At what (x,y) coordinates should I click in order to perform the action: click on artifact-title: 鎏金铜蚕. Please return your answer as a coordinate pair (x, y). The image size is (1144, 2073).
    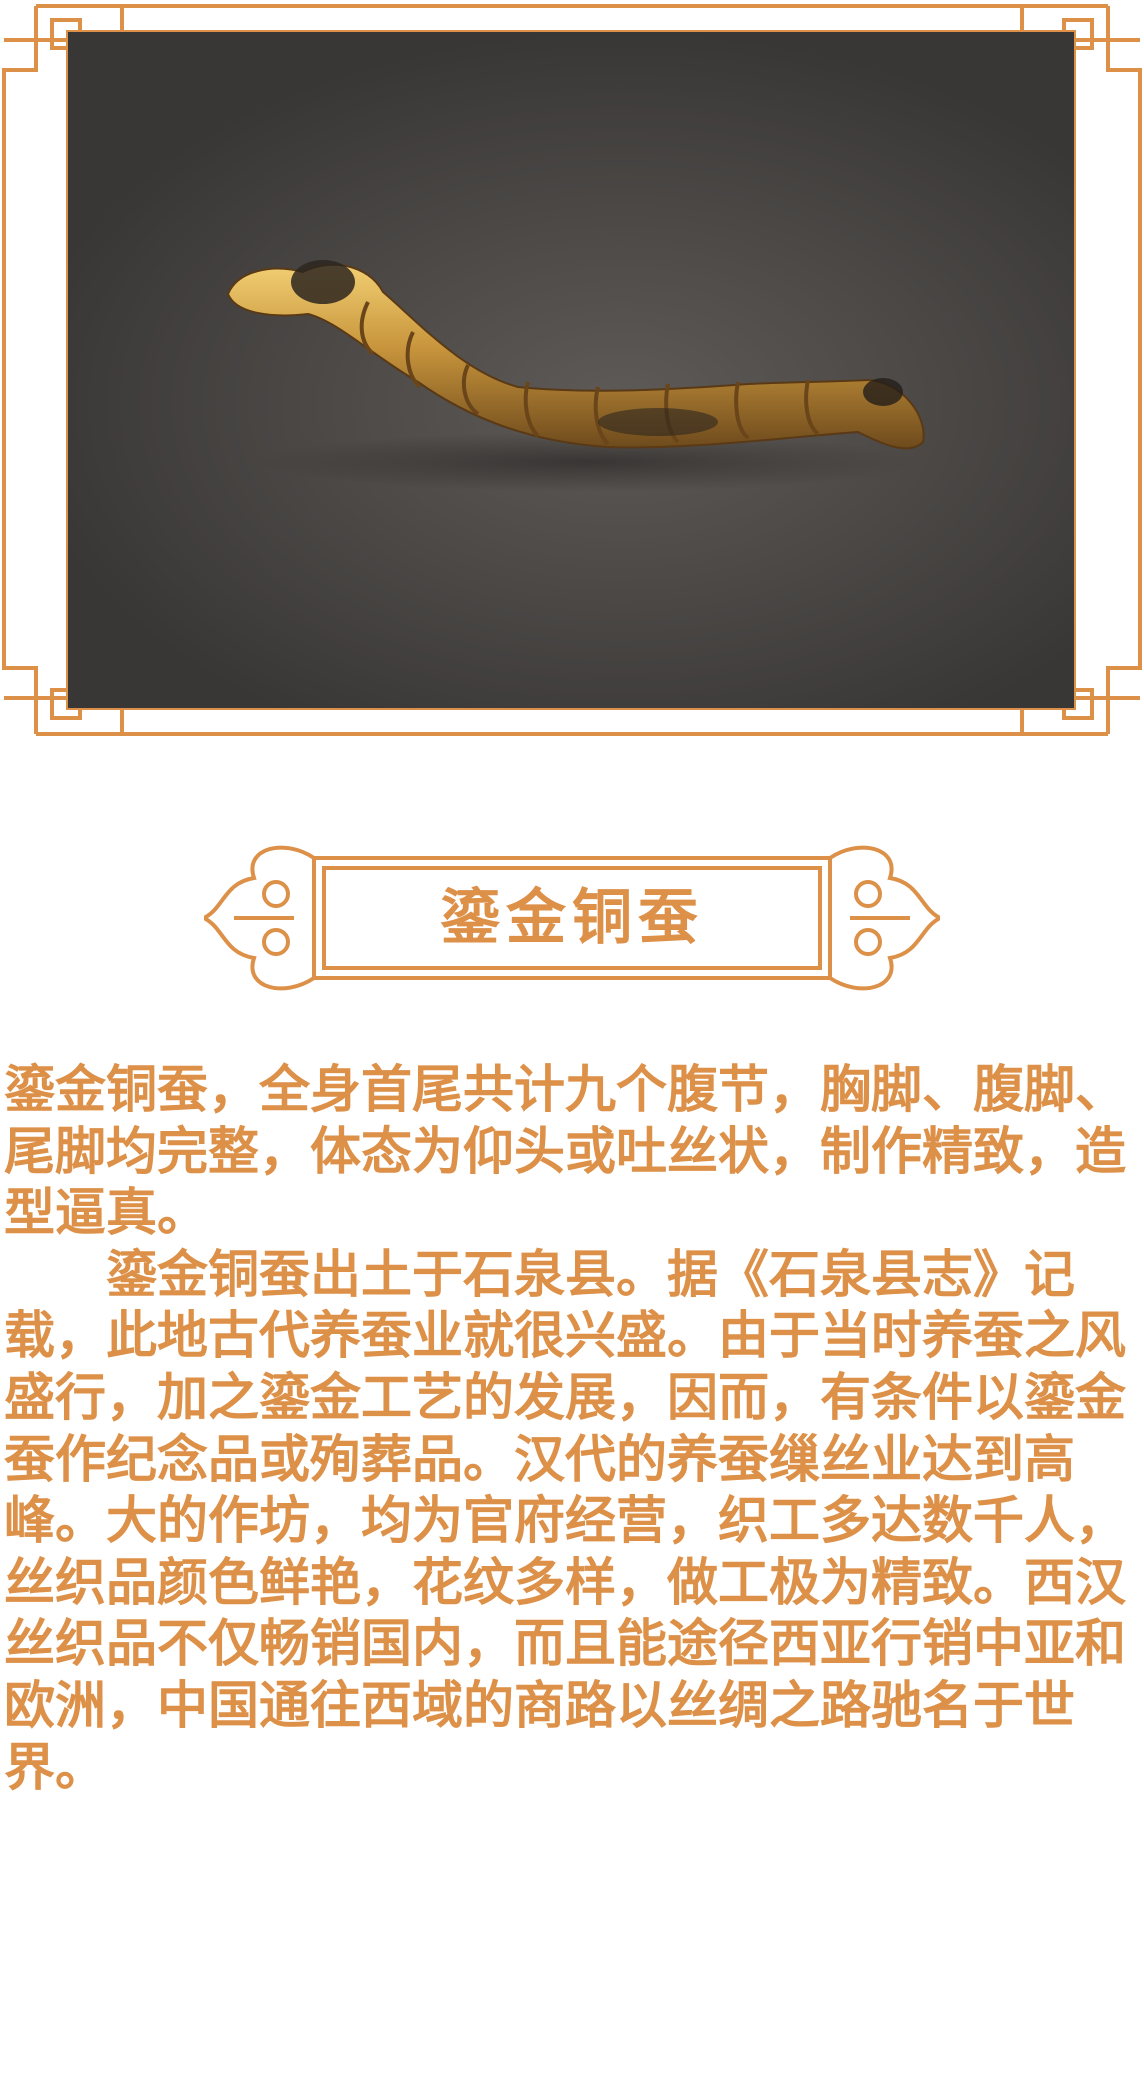
    Looking at the image, I should click on (572, 918).